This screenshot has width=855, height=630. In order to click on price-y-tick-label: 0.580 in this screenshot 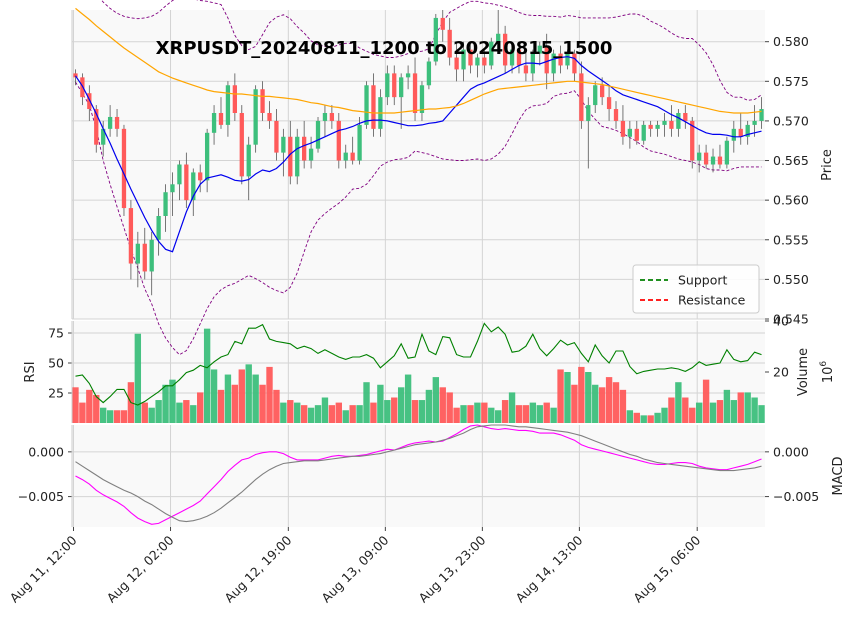, I will do `click(791, 41)`.